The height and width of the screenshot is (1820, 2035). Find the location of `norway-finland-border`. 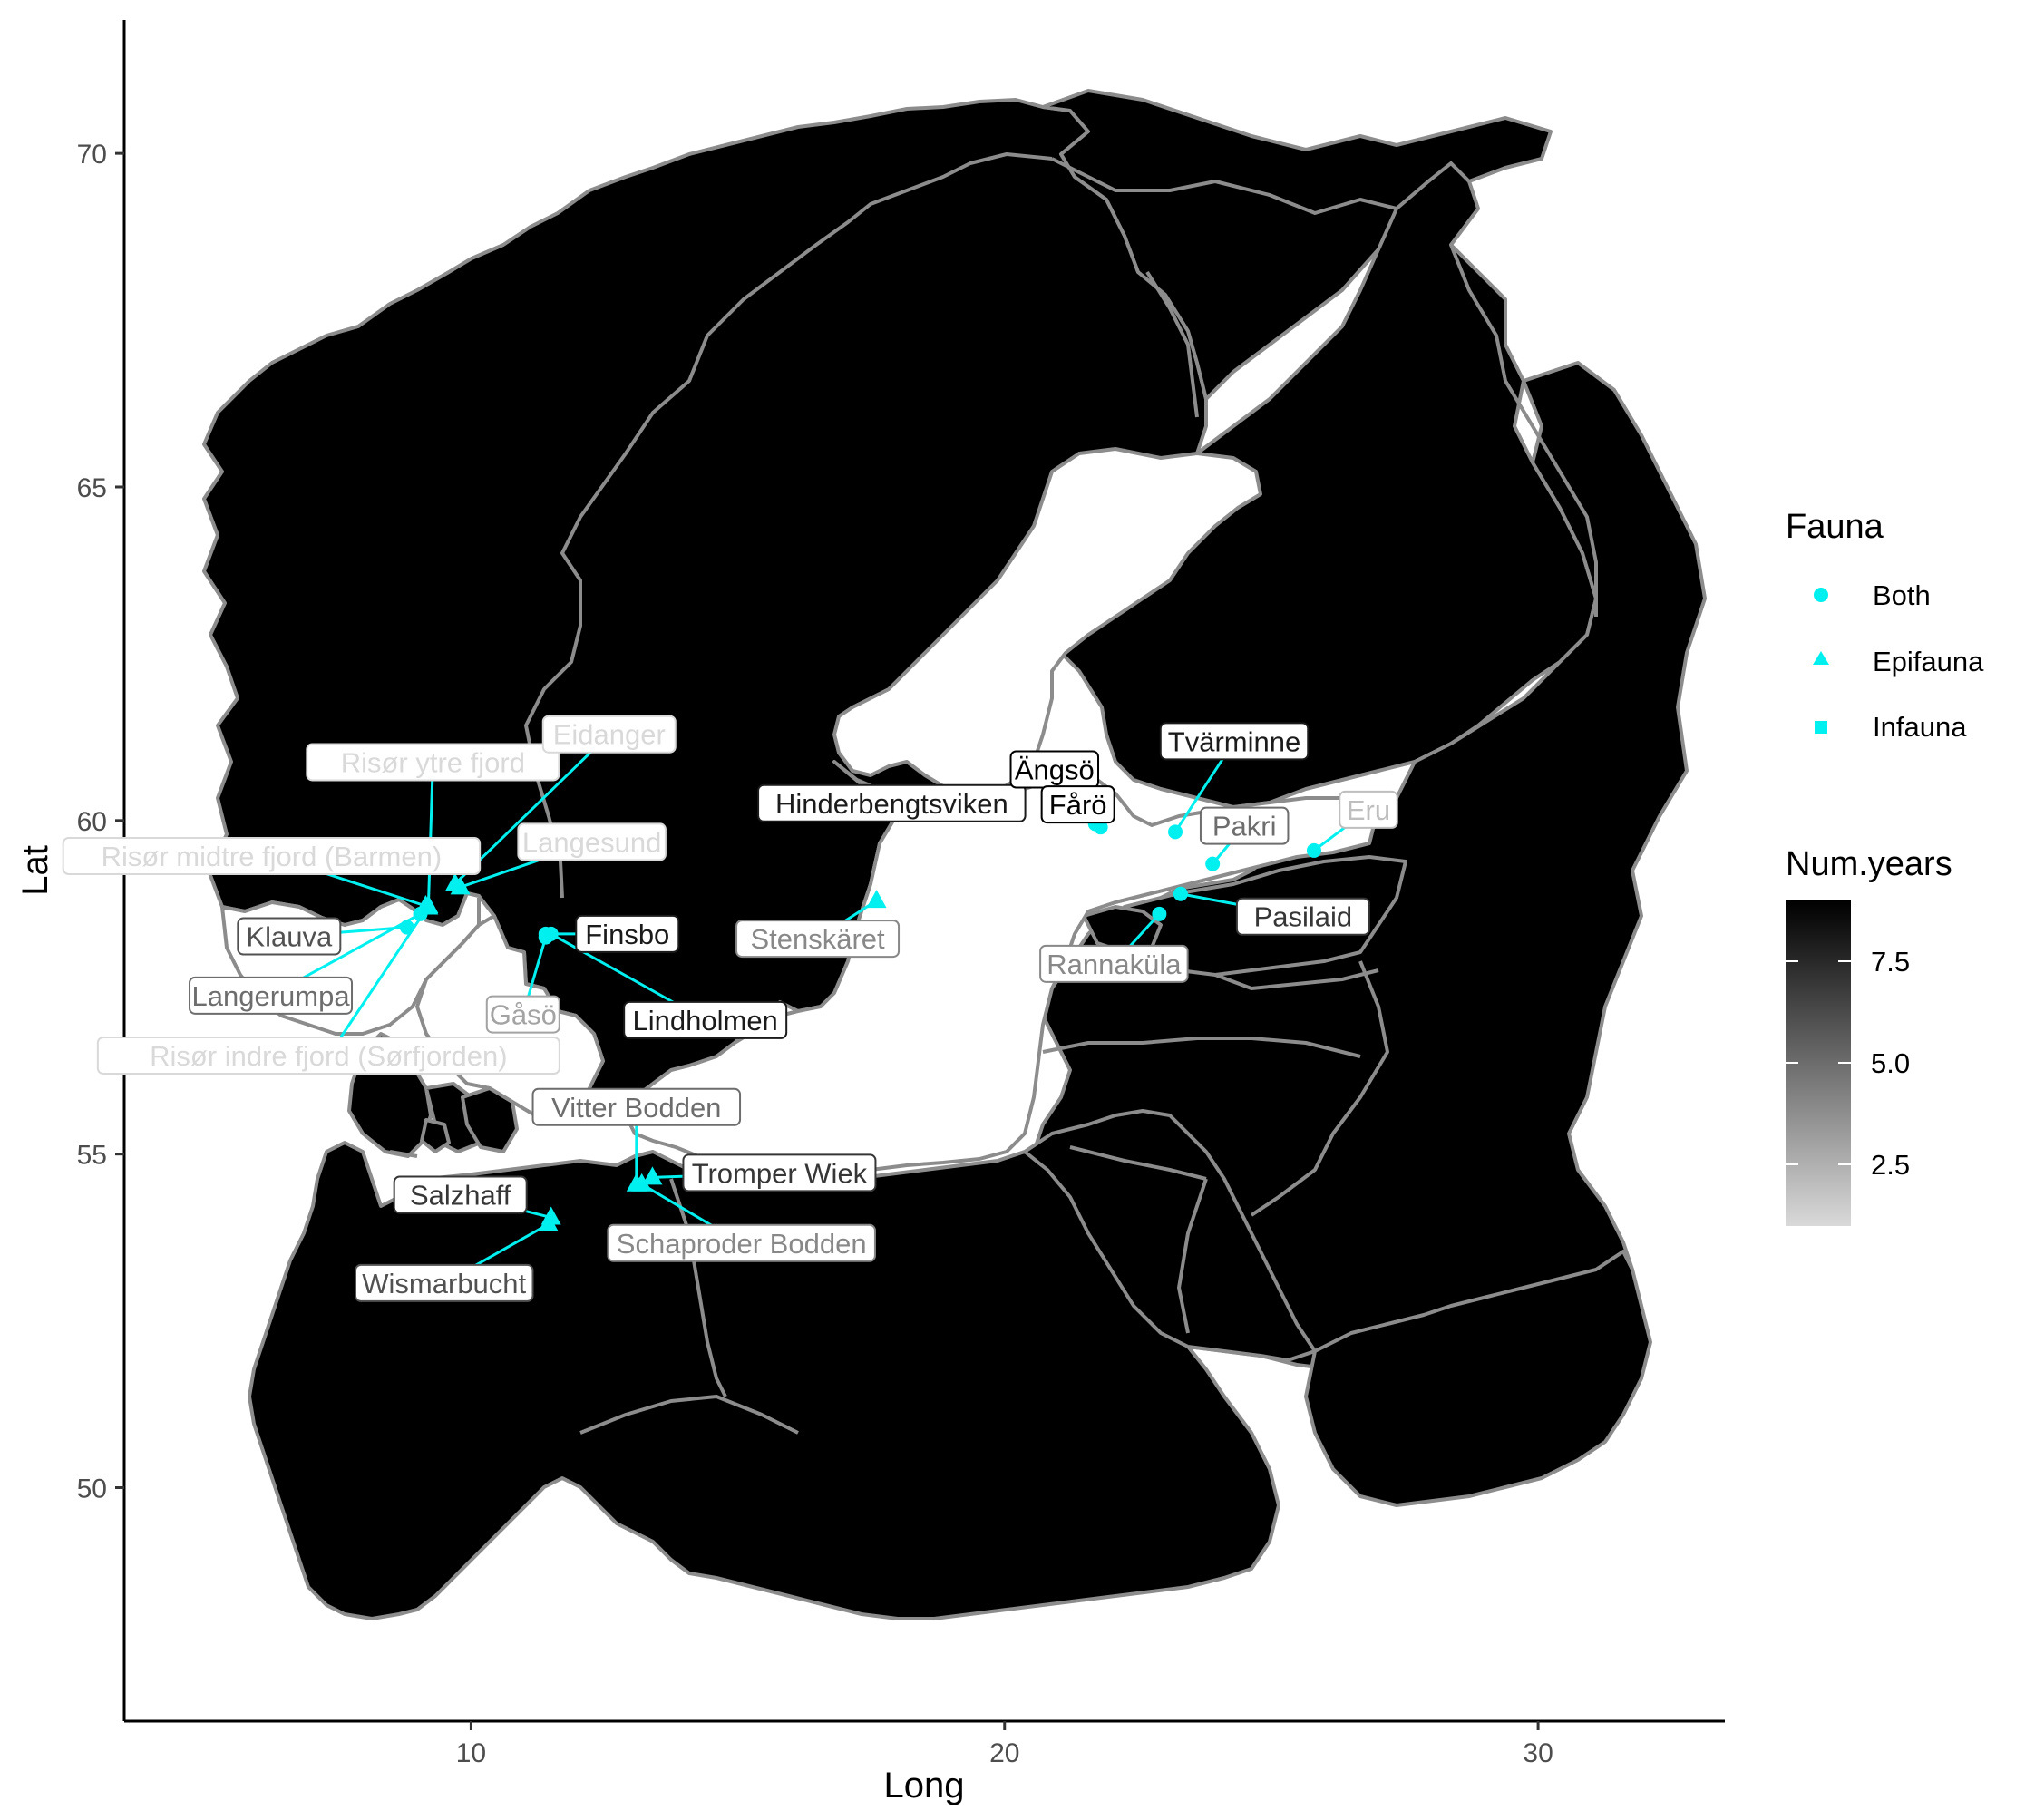

norway-finland-border is located at coordinates (1224, 186).